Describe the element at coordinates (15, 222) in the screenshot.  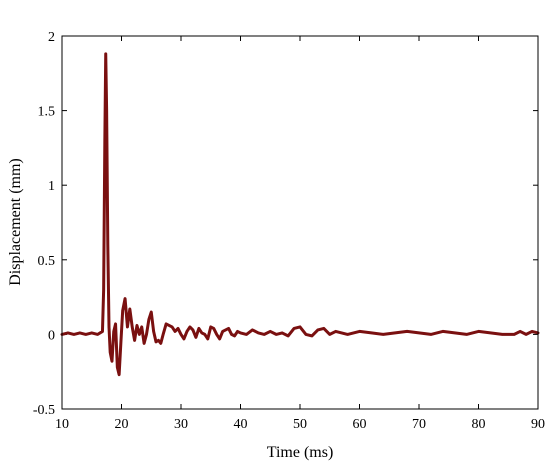
I see `y-axis-title: Displacement (mm)` at that location.